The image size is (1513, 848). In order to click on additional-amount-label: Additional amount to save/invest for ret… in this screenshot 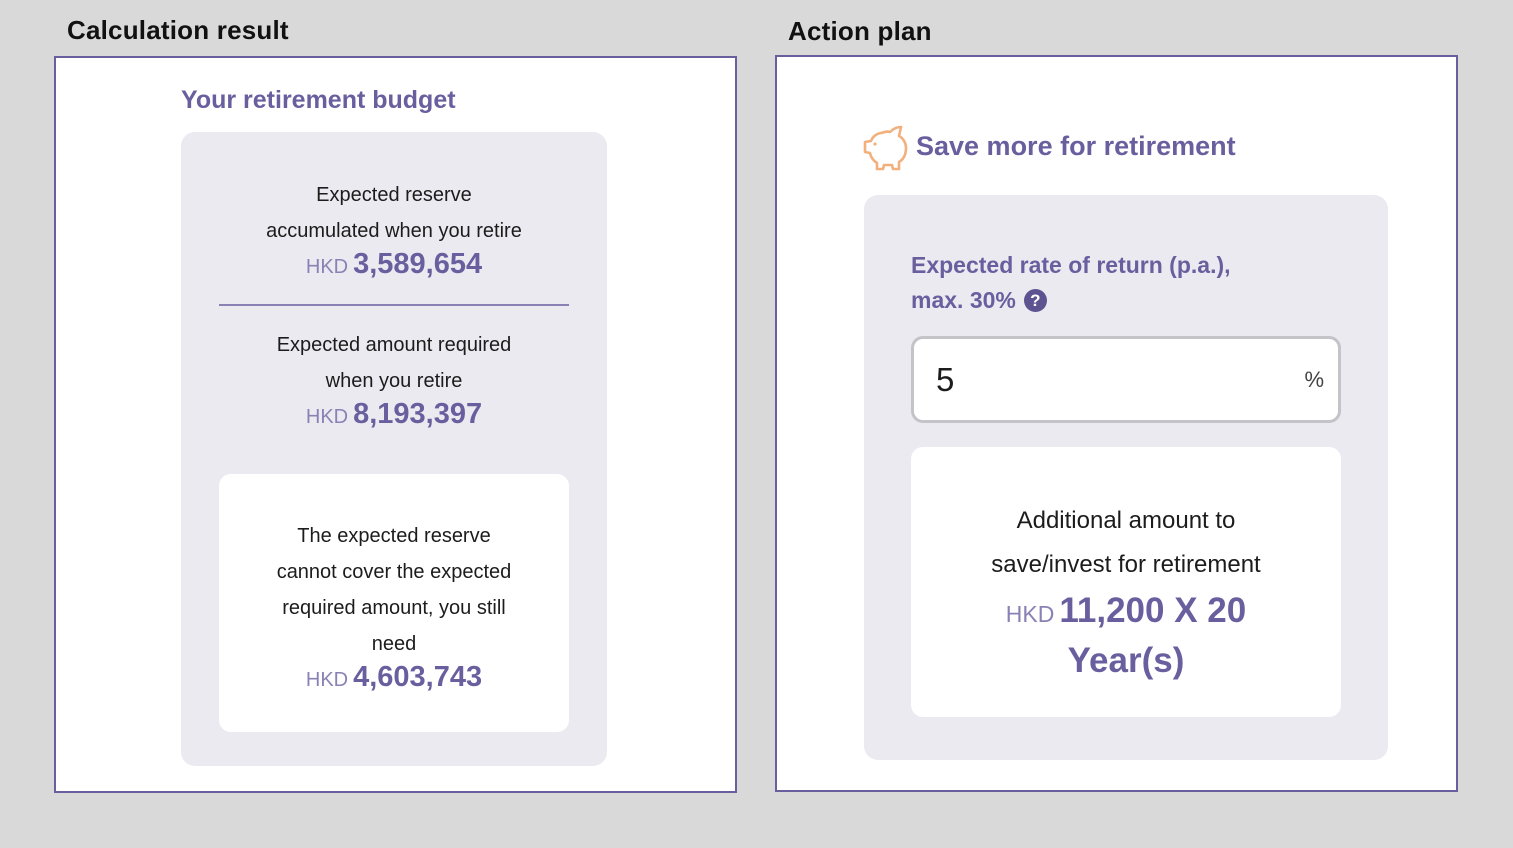, I will do `click(1126, 542)`.